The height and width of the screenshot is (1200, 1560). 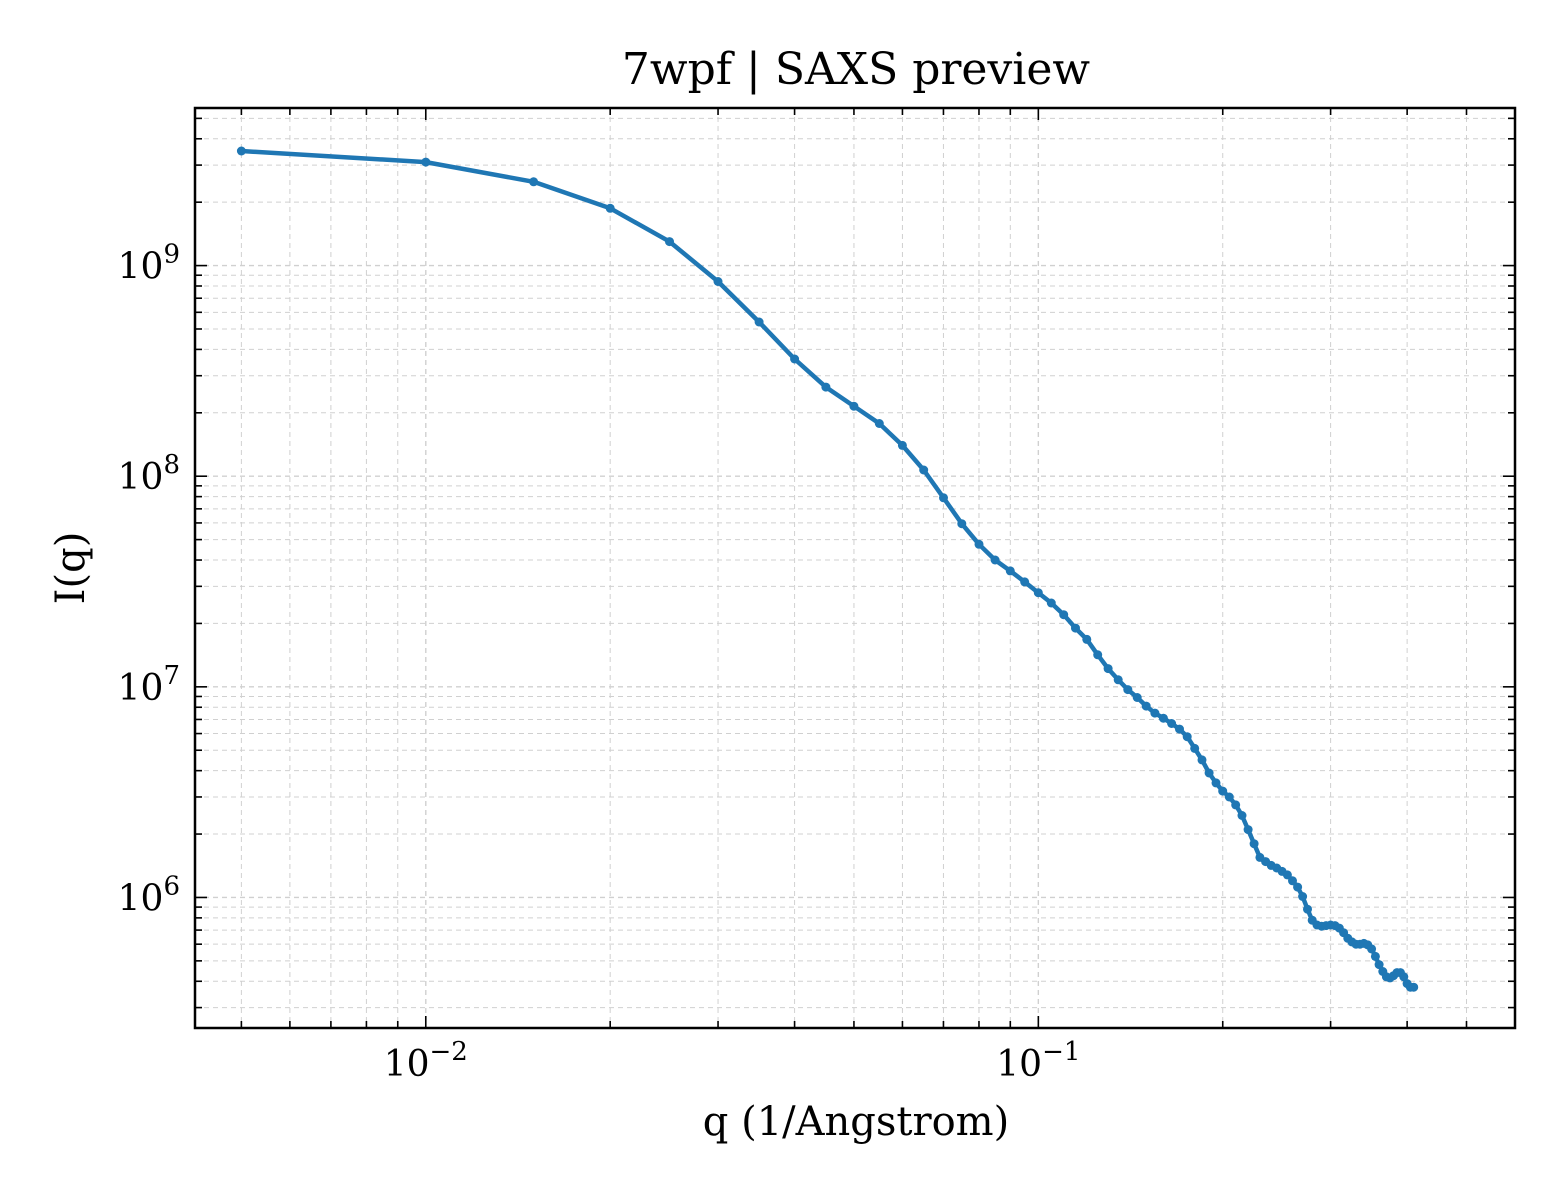 What do you see at coordinates (426, 1061) in the screenshot?
I see `x-tick-label: 10⁻²` at bounding box center [426, 1061].